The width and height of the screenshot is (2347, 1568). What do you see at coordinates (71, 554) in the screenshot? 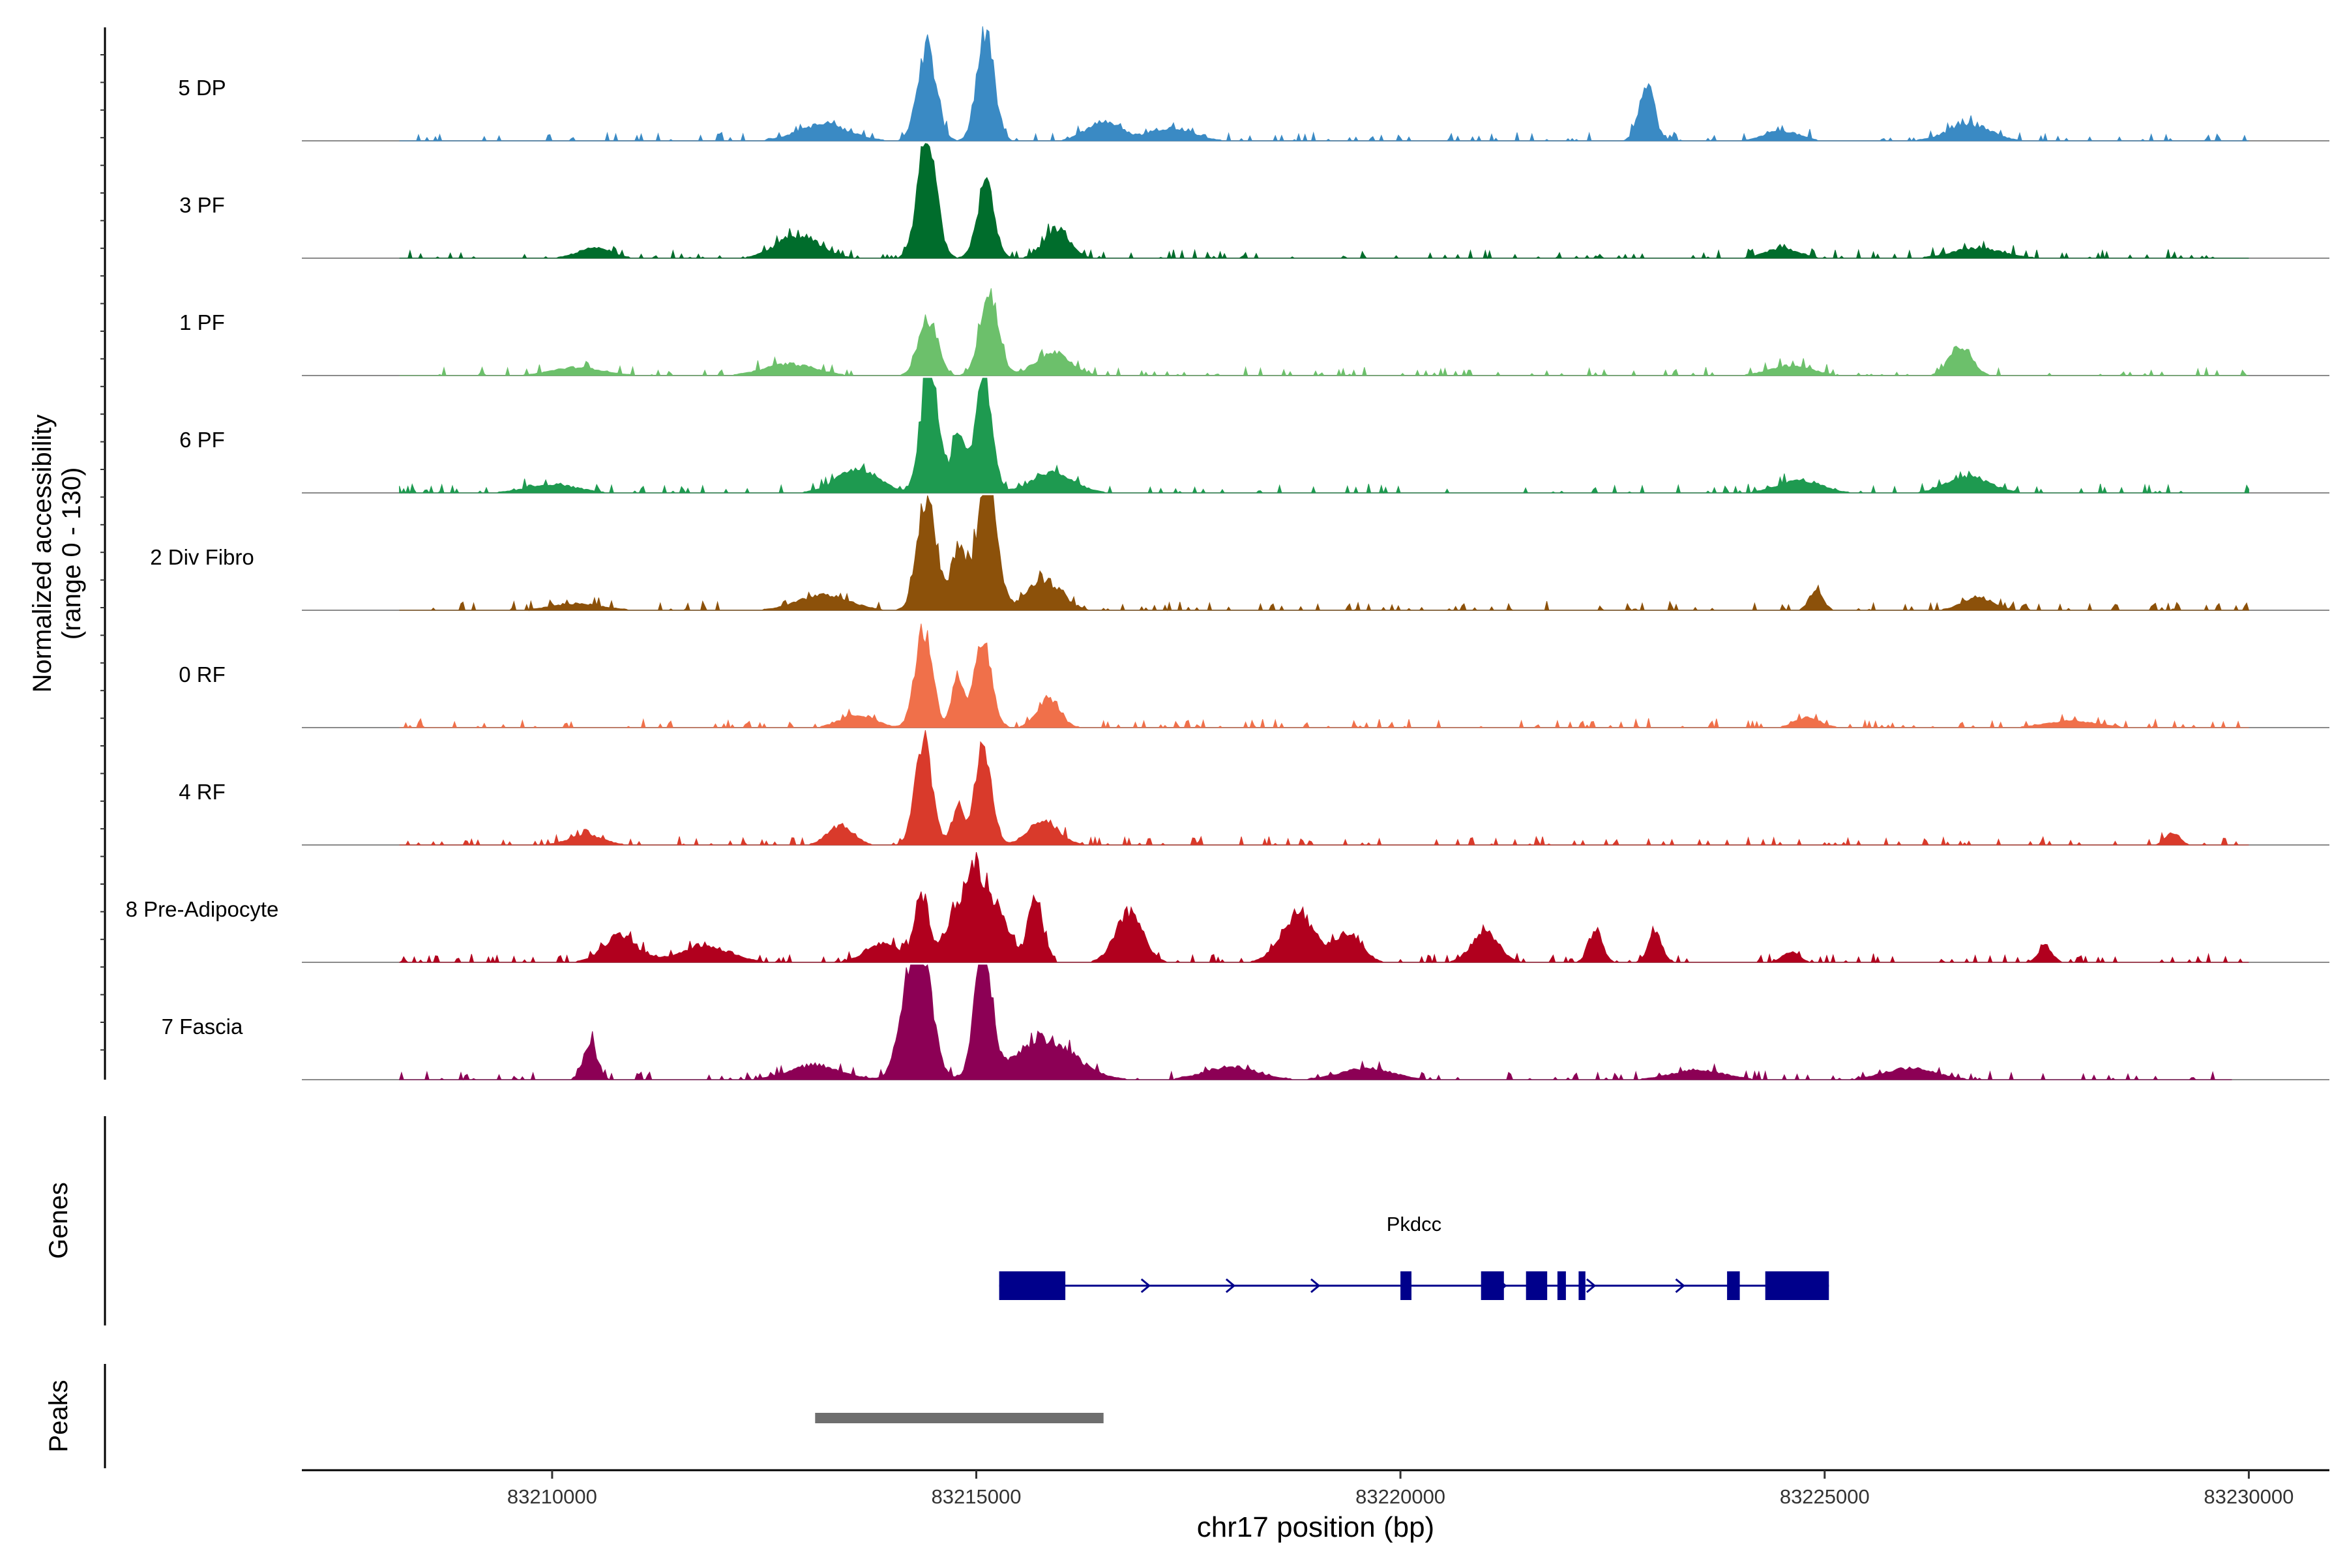
I see `y-axis-title-line2: (range 0 - 130)` at bounding box center [71, 554].